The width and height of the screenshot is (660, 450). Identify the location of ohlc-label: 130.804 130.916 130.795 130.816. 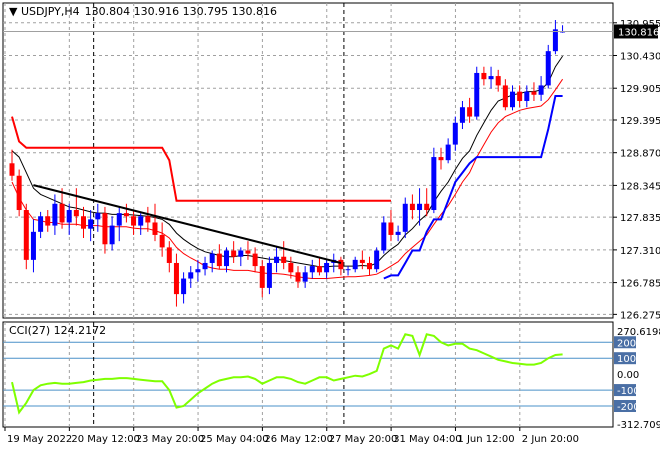
(181, 11).